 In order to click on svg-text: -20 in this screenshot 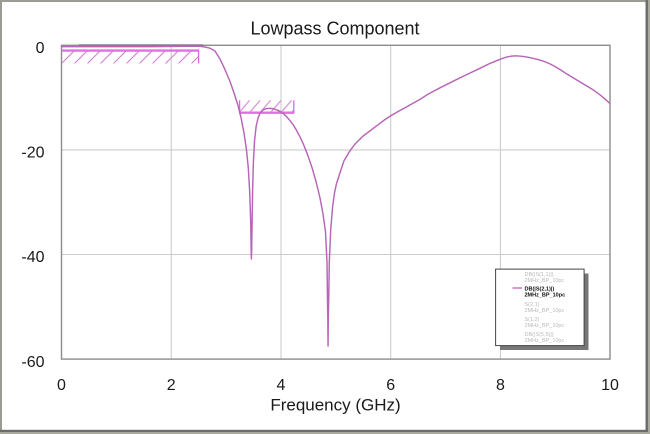, I will do `click(32, 153)`.